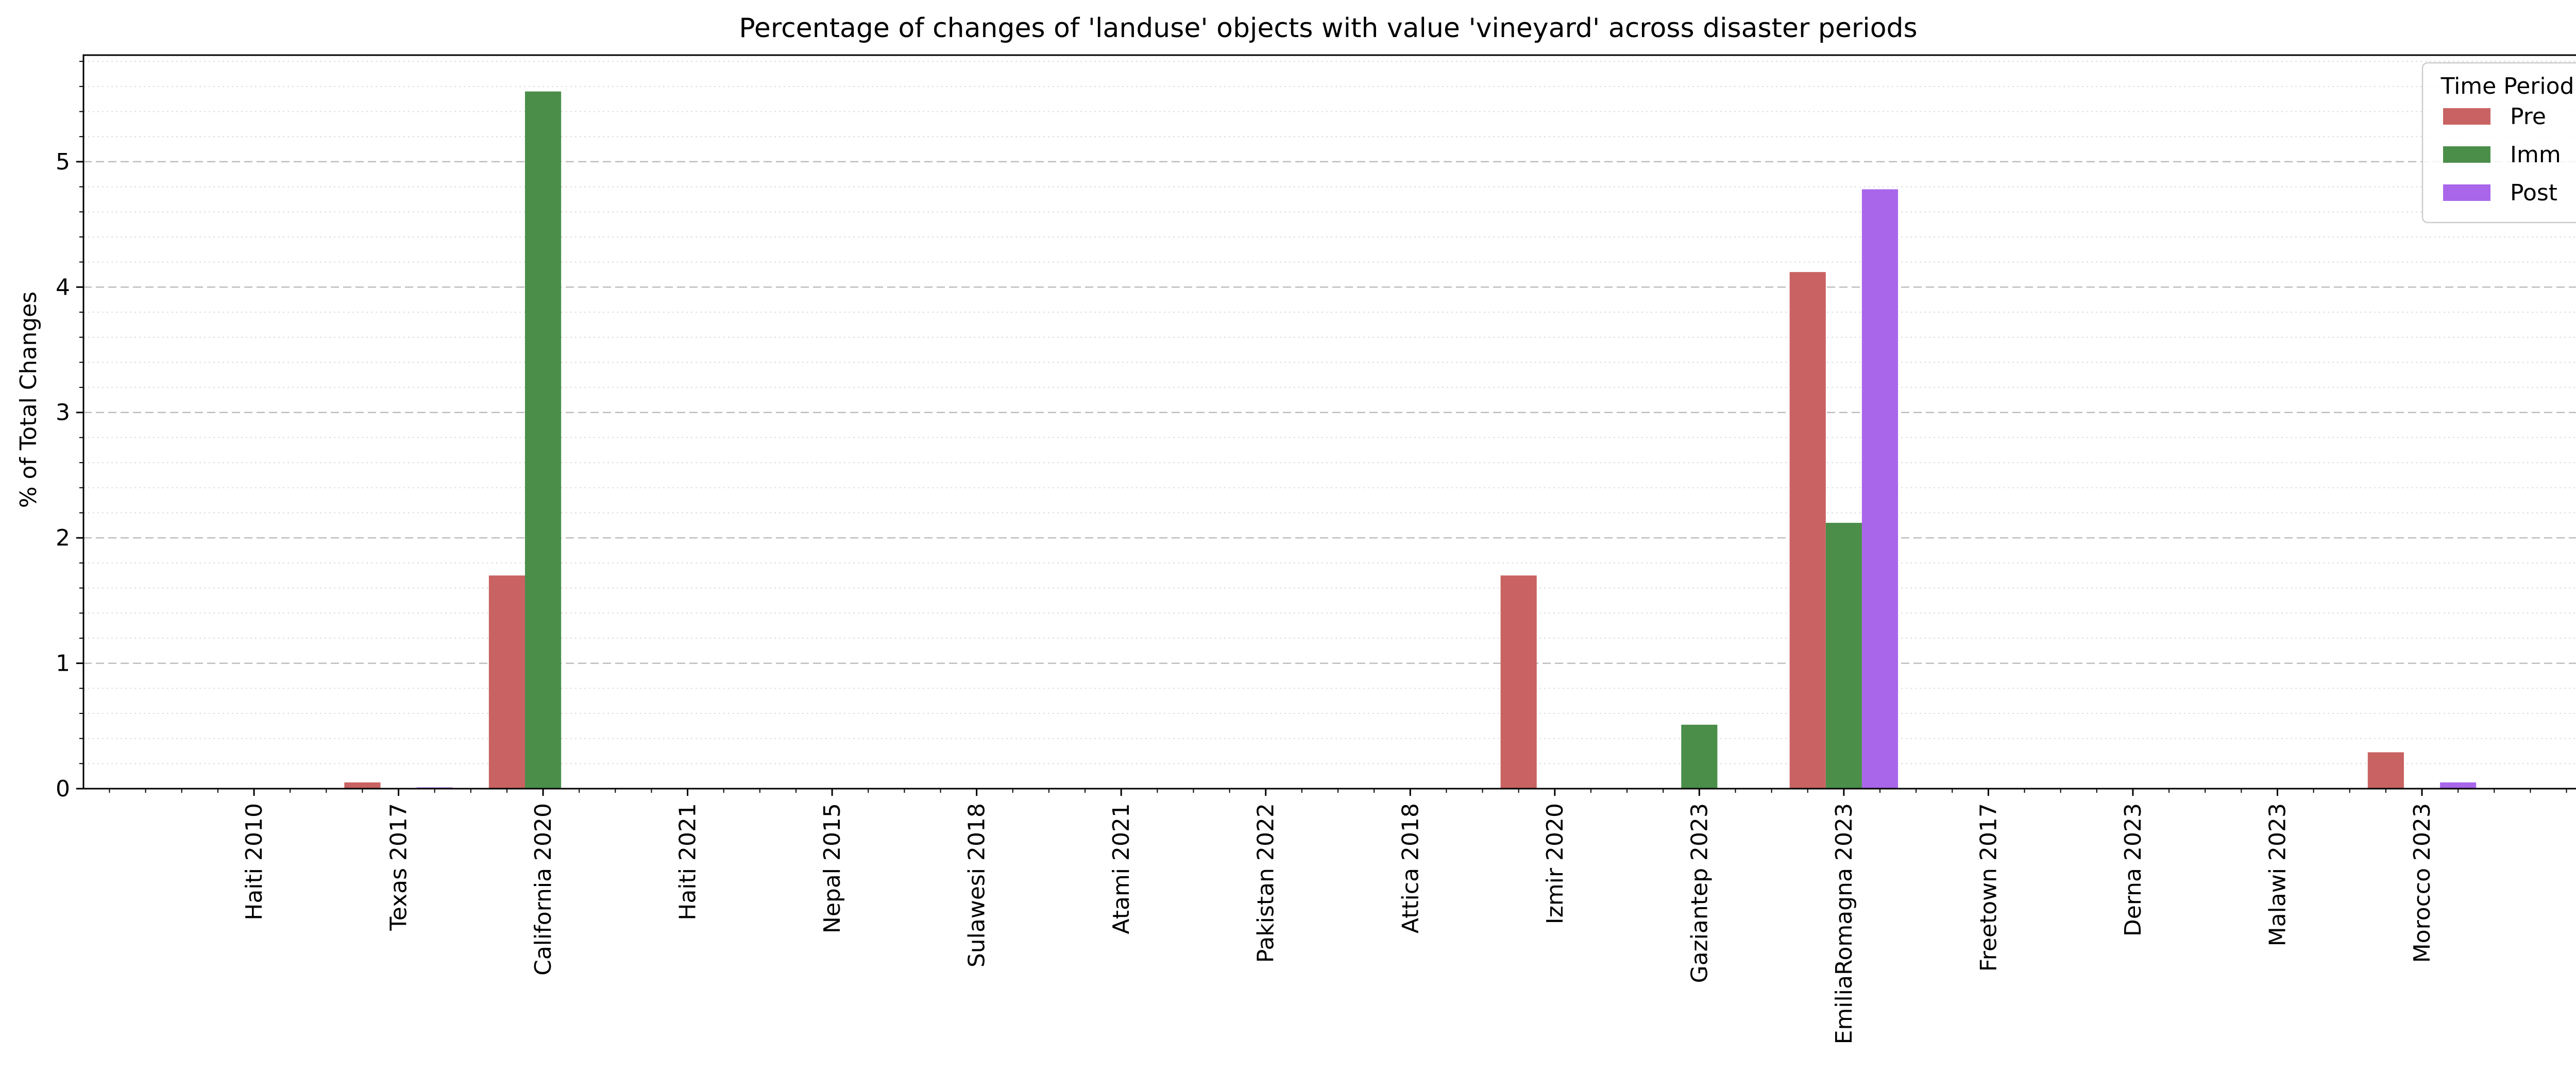 The image size is (2576, 1090). What do you see at coordinates (2508, 86) in the screenshot?
I see `legend-title: Time Period` at bounding box center [2508, 86].